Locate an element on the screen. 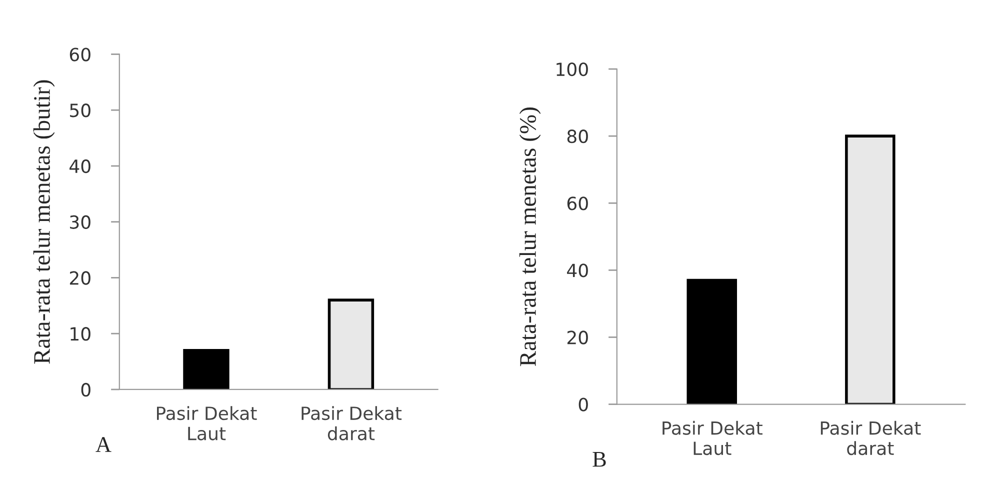 The width and height of the screenshot is (995, 493). y-tick-label: 10 is located at coordinates (80, 334).